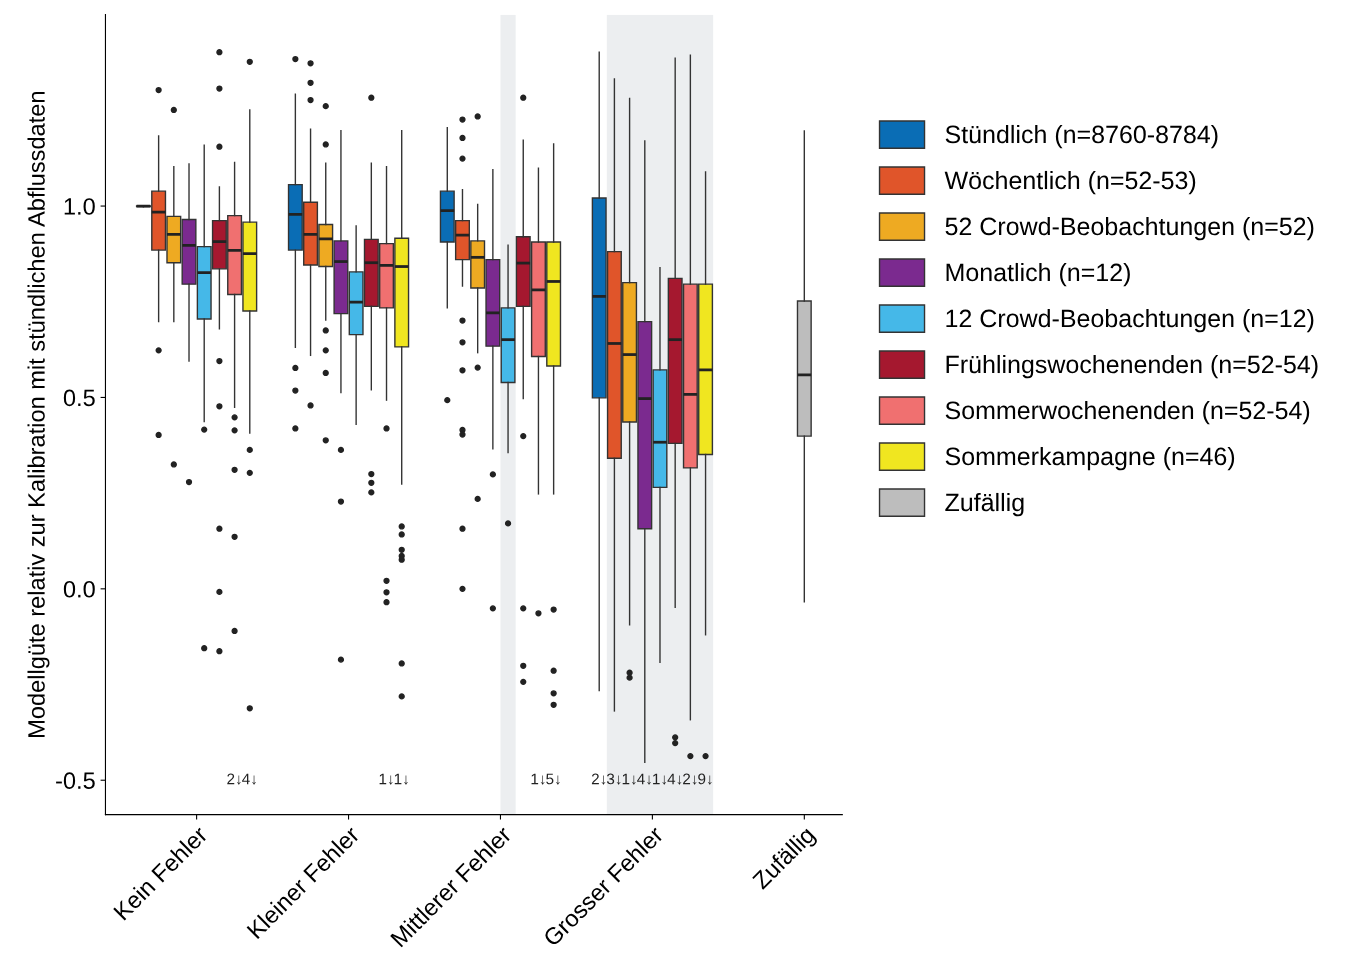  Describe the element at coordinates (553, 779) in the screenshot. I see `text: 5↓` at that location.